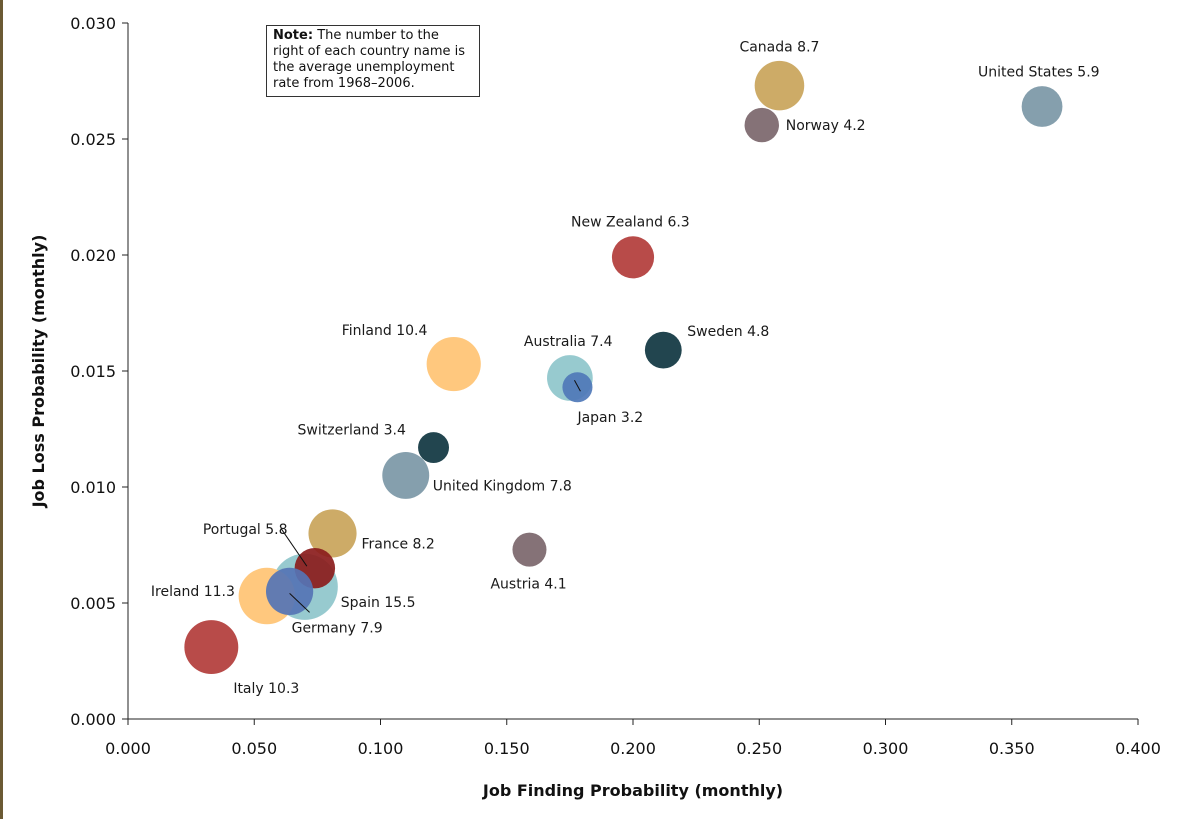 The width and height of the screenshot is (1181, 819). What do you see at coordinates (93, 719) in the screenshot?
I see `y-tick-label: 0.000` at bounding box center [93, 719].